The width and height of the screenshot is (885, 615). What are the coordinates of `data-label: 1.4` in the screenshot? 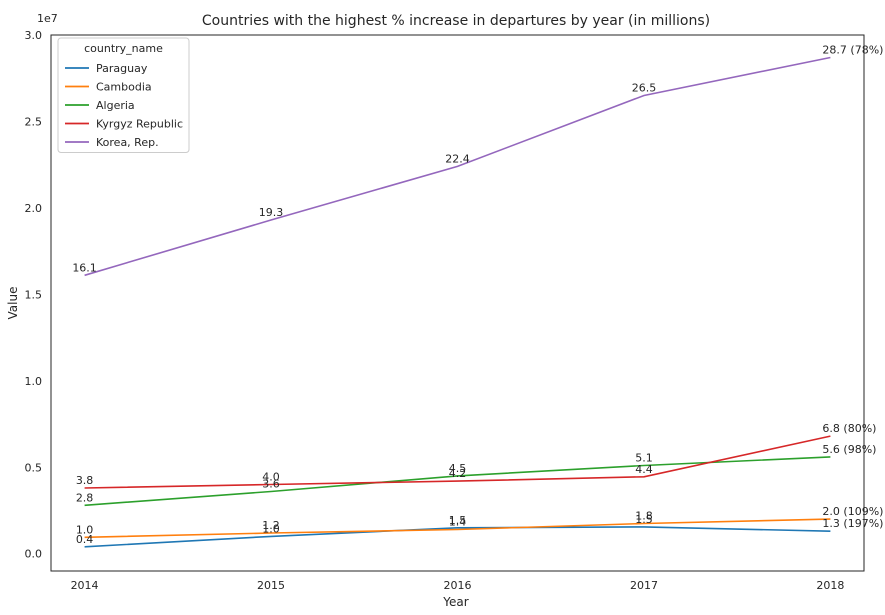 It's located at (458, 522).